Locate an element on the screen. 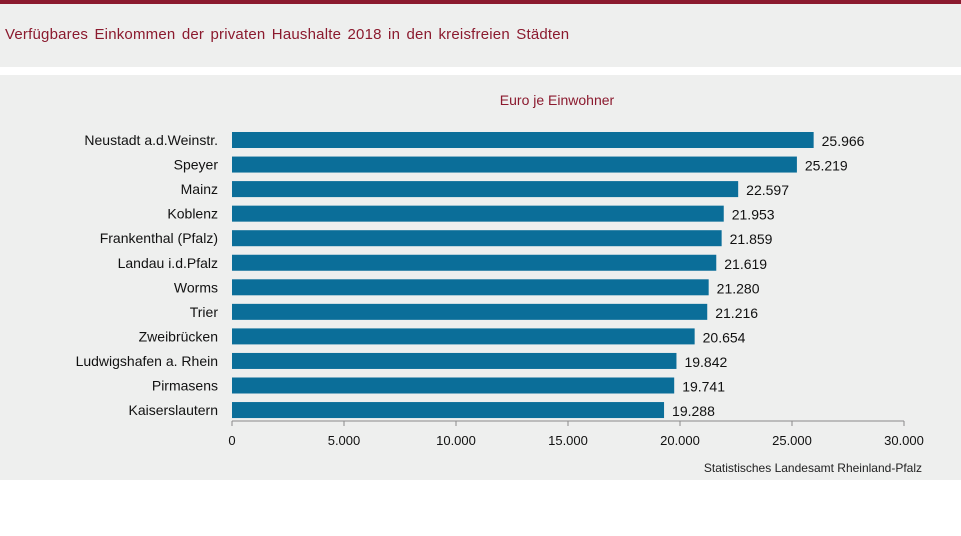 This screenshot has width=961, height=536. category-label: Speyer is located at coordinates (196, 165).